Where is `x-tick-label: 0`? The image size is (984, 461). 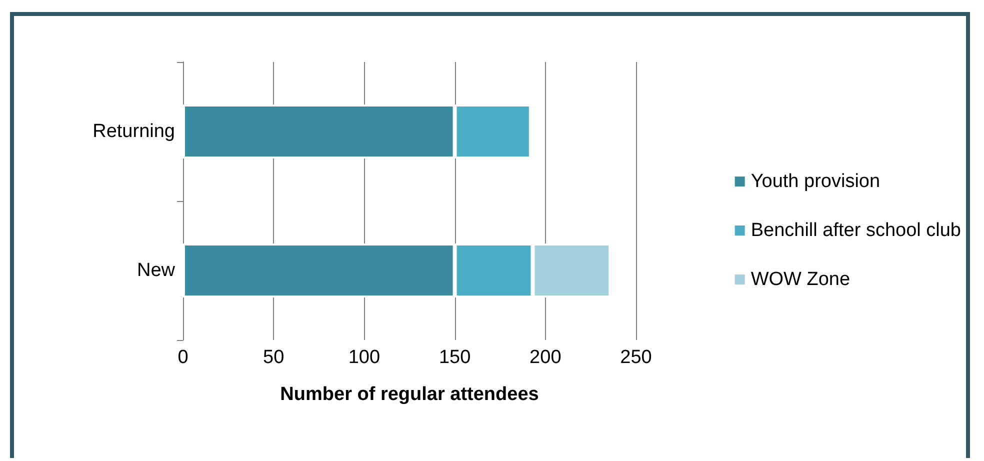
x-tick-label: 0 is located at coordinates (183, 357).